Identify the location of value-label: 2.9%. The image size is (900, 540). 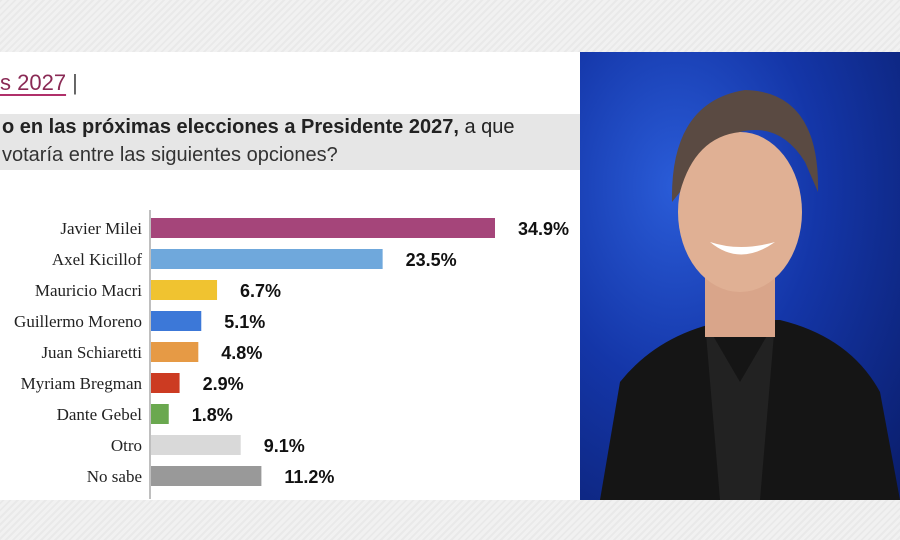
(223, 384).